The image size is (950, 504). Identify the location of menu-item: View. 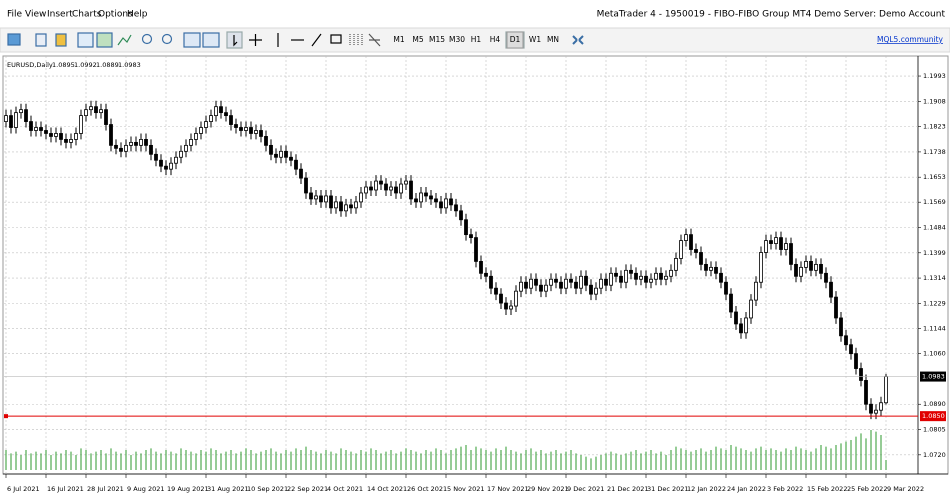
(35, 15).